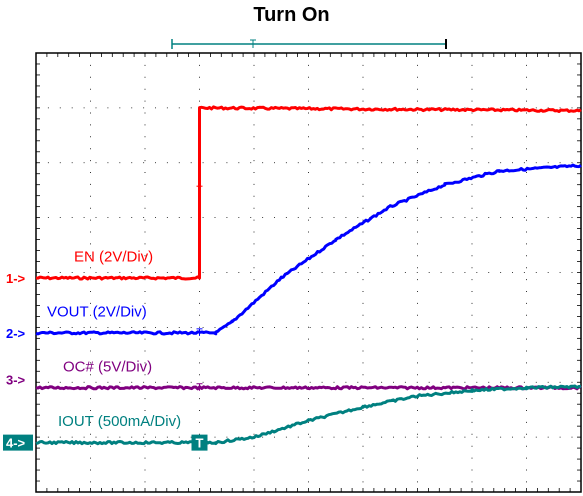 The image size is (583, 496). Describe the element at coordinates (16, 380) in the screenshot. I see `channel-3-marker: 3->` at that location.